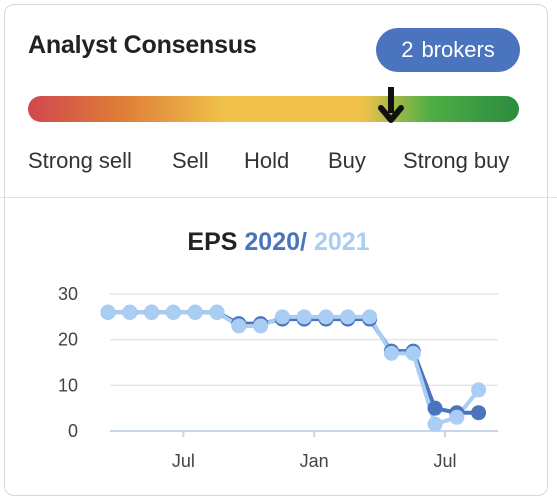 The width and height of the screenshot is (557, 502). Describe the element at coordinates (391, 105) in the screenshot. I see `arrow-down-icon` at that location.